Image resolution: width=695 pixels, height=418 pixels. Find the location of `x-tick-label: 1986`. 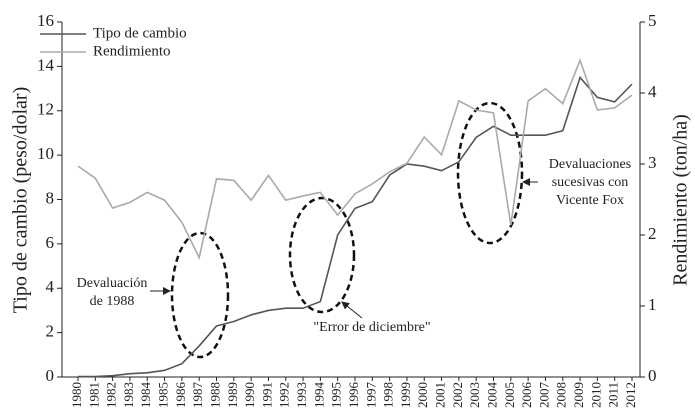

x-tick-label: 1986 is located at coordinates (180, 395).